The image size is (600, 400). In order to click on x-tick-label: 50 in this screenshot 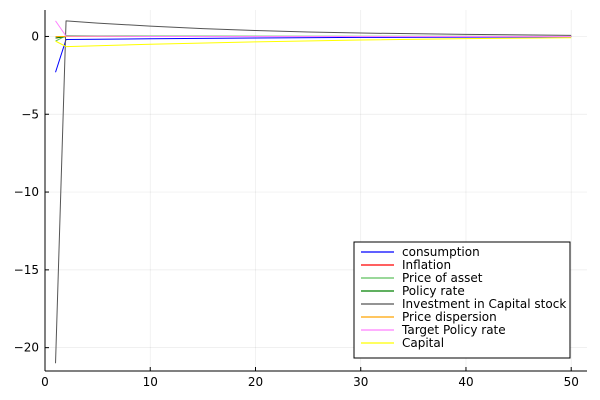, I will do `click(571, 382)`.